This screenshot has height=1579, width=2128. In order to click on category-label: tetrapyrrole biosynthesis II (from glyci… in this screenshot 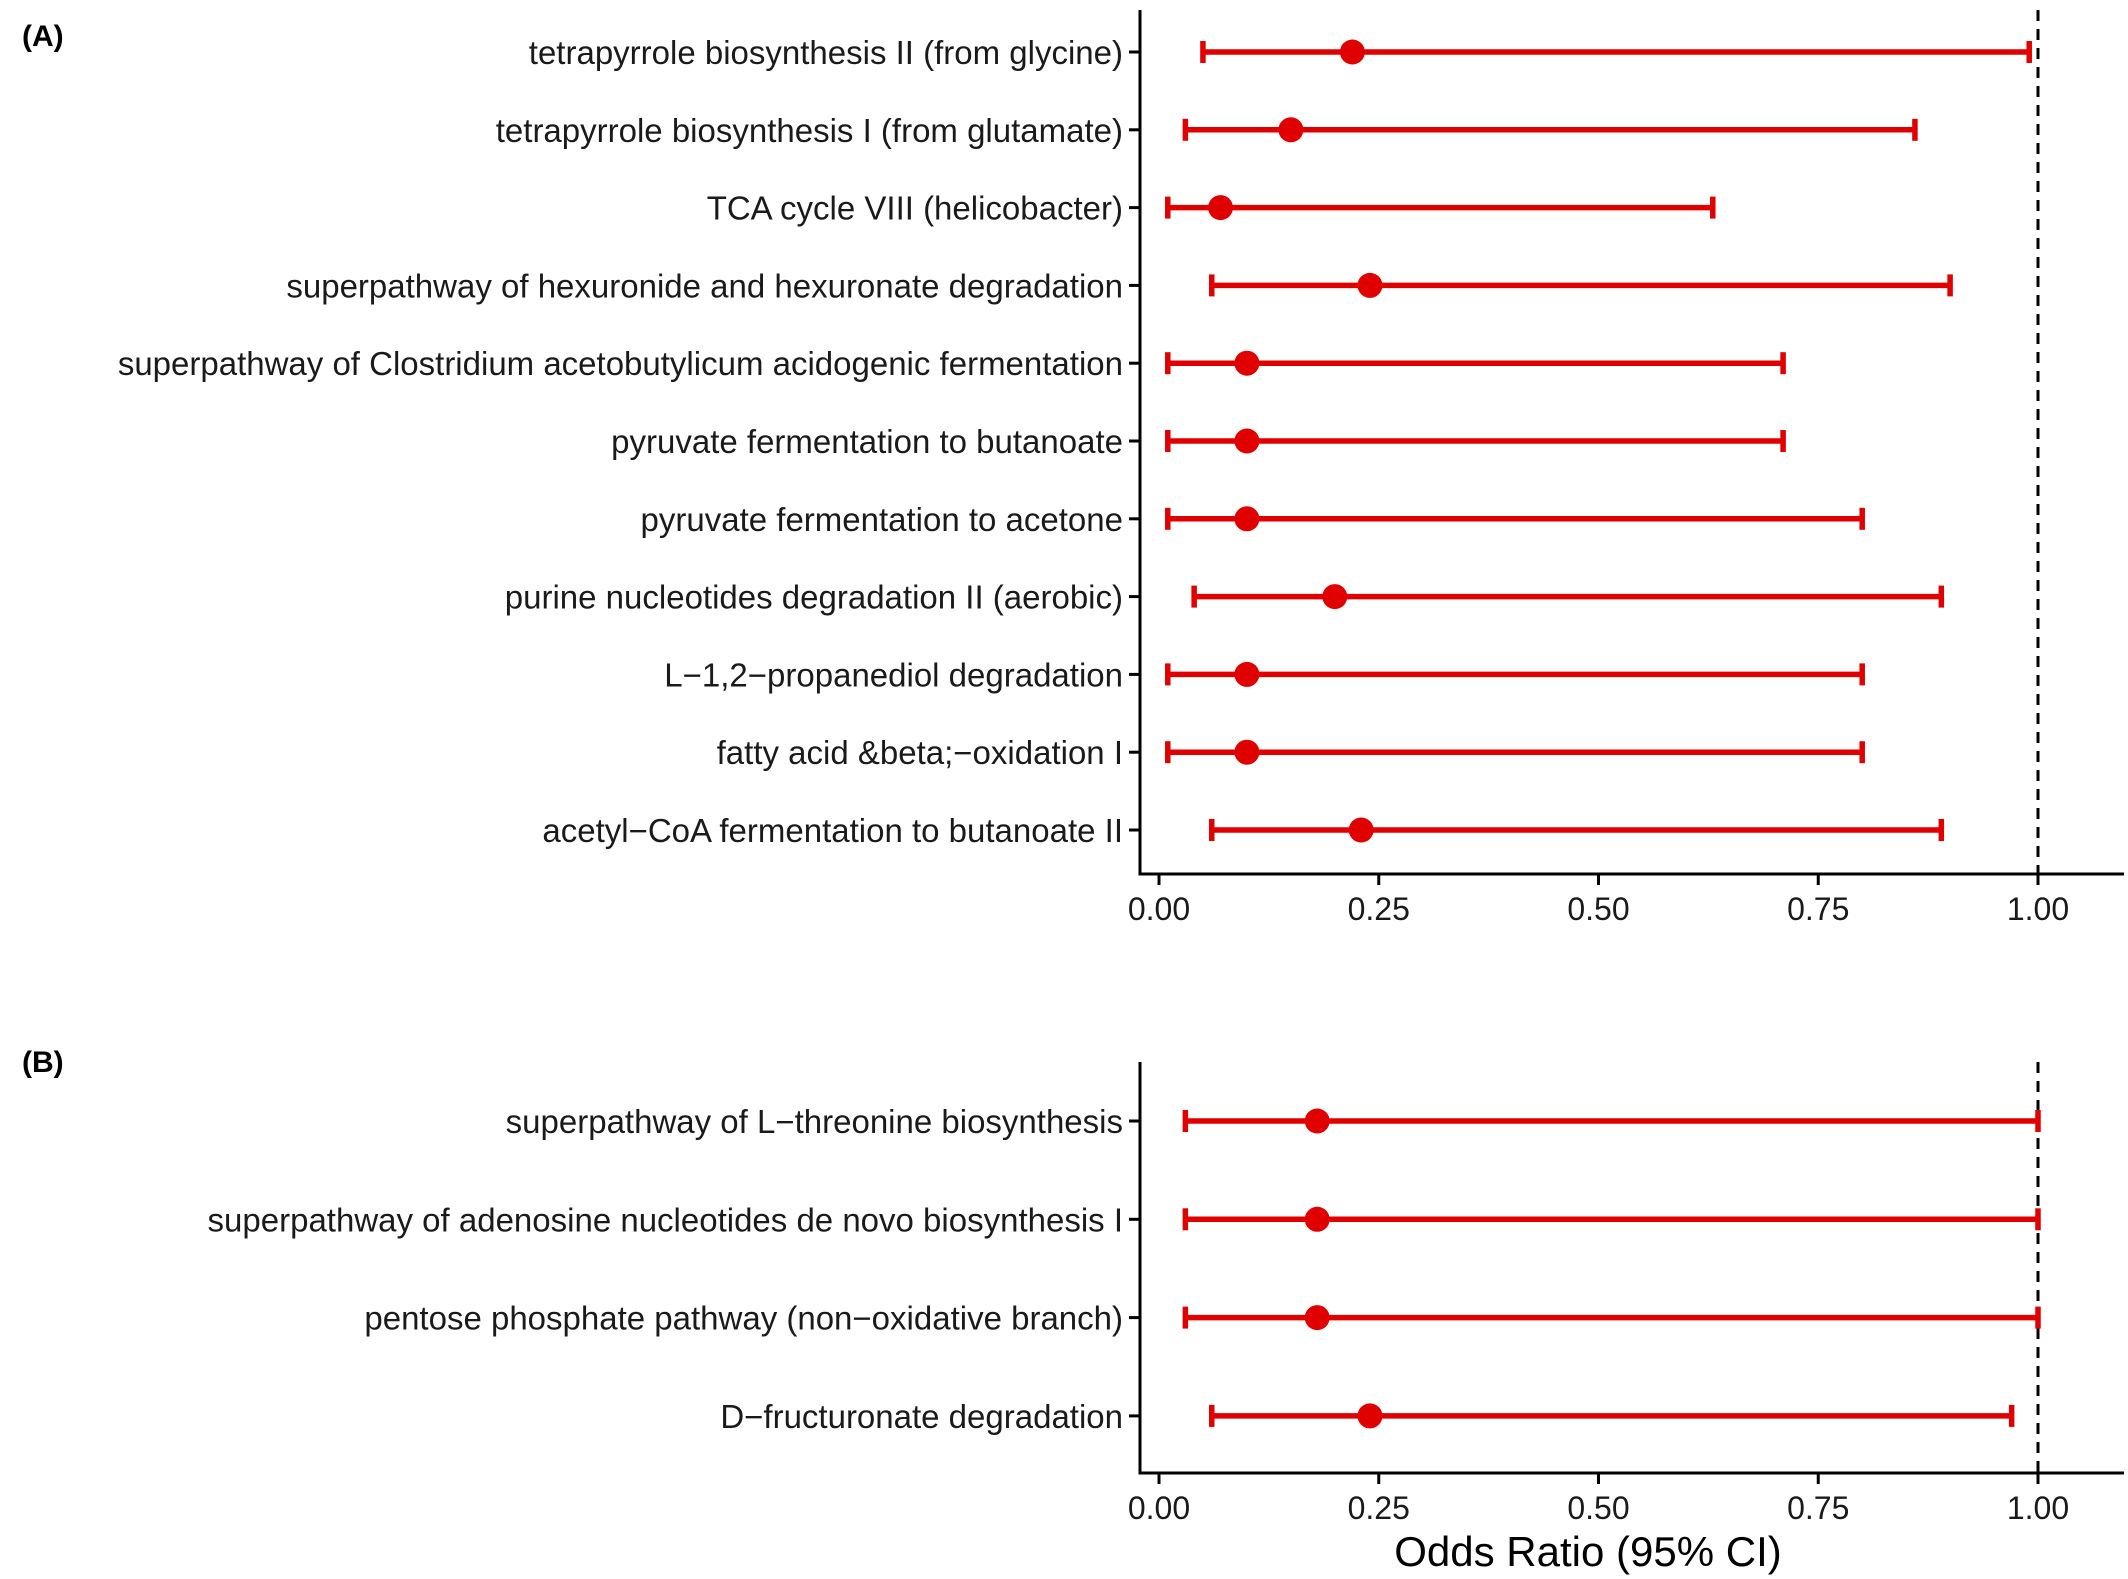, I will do `click(826, 52)`.